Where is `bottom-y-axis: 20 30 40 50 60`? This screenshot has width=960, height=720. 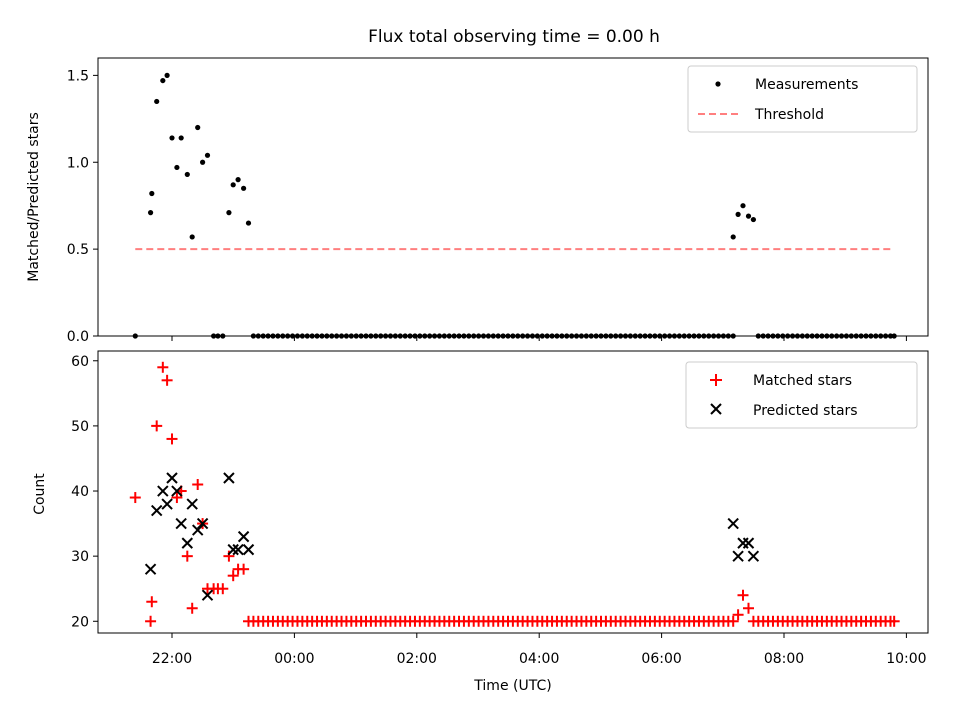
bottom-y-axis: 20 30 40 50 60 is located at coordinates (84, 492).